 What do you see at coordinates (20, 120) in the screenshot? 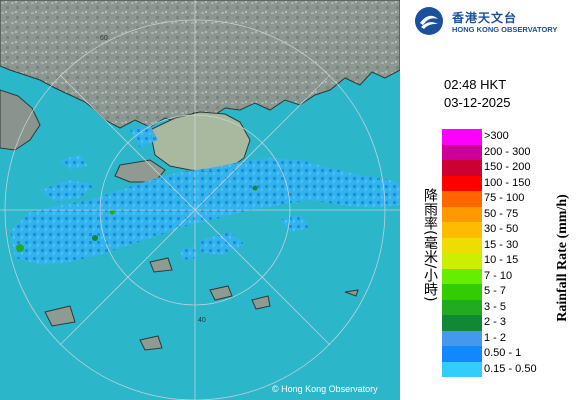
I see `west-land` at bounding box center [20, 120].